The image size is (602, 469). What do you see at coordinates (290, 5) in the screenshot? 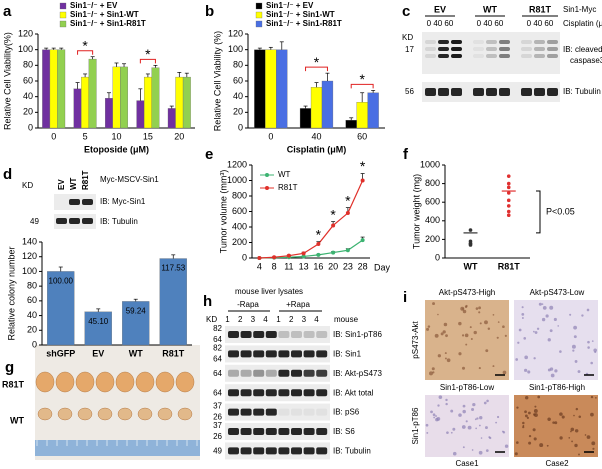
I see `legend-label: Sin1⁻/⁻ + EV` at bounding box center [290, 5].